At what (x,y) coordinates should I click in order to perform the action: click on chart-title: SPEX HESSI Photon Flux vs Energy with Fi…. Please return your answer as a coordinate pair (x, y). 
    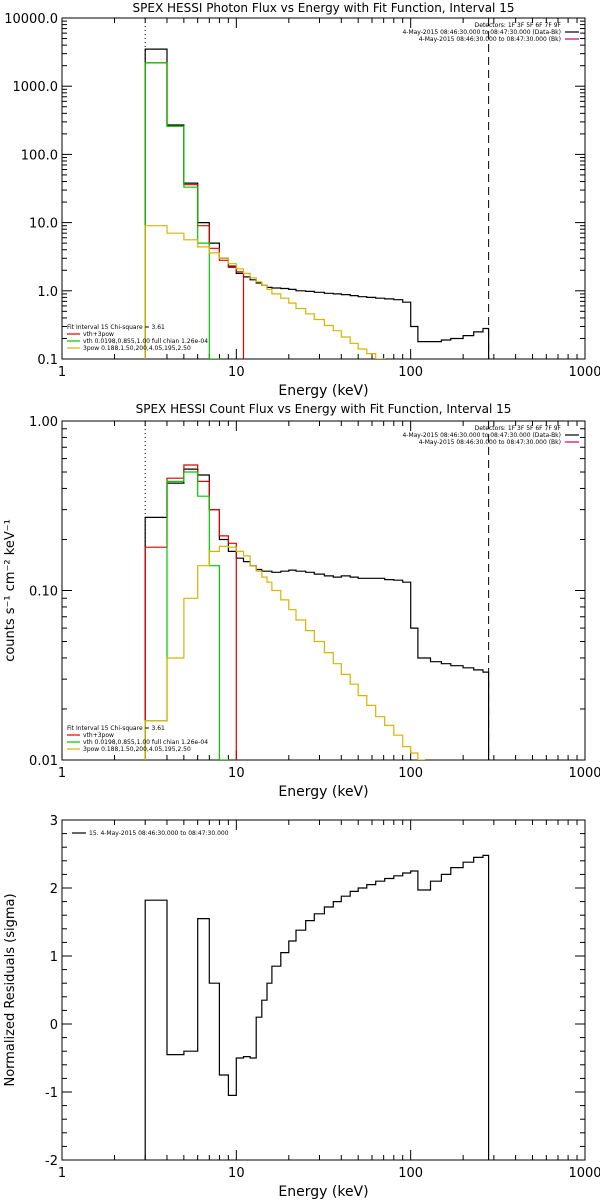
    Looking at the image, I should click on (324, 8).